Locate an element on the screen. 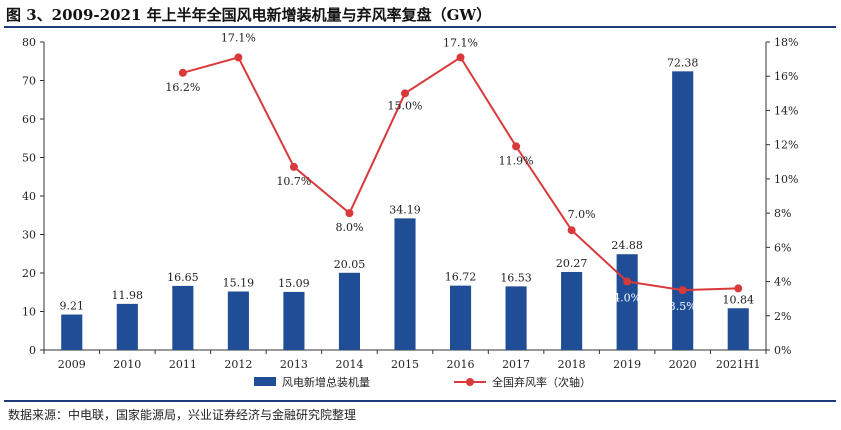 The width and height of the screenshot is (841, 430). line-value-label: 8.0% is located at coordinates (349, 227).